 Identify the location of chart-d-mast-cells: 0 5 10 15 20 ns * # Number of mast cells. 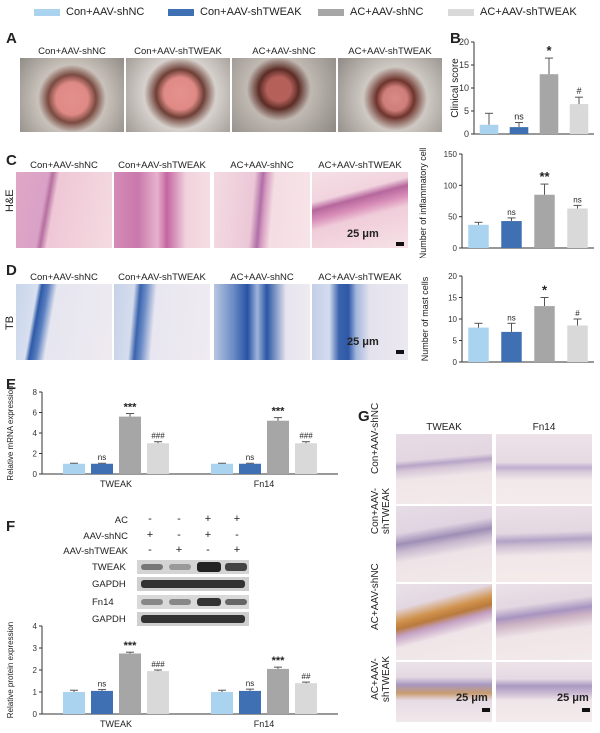
(507, 319).